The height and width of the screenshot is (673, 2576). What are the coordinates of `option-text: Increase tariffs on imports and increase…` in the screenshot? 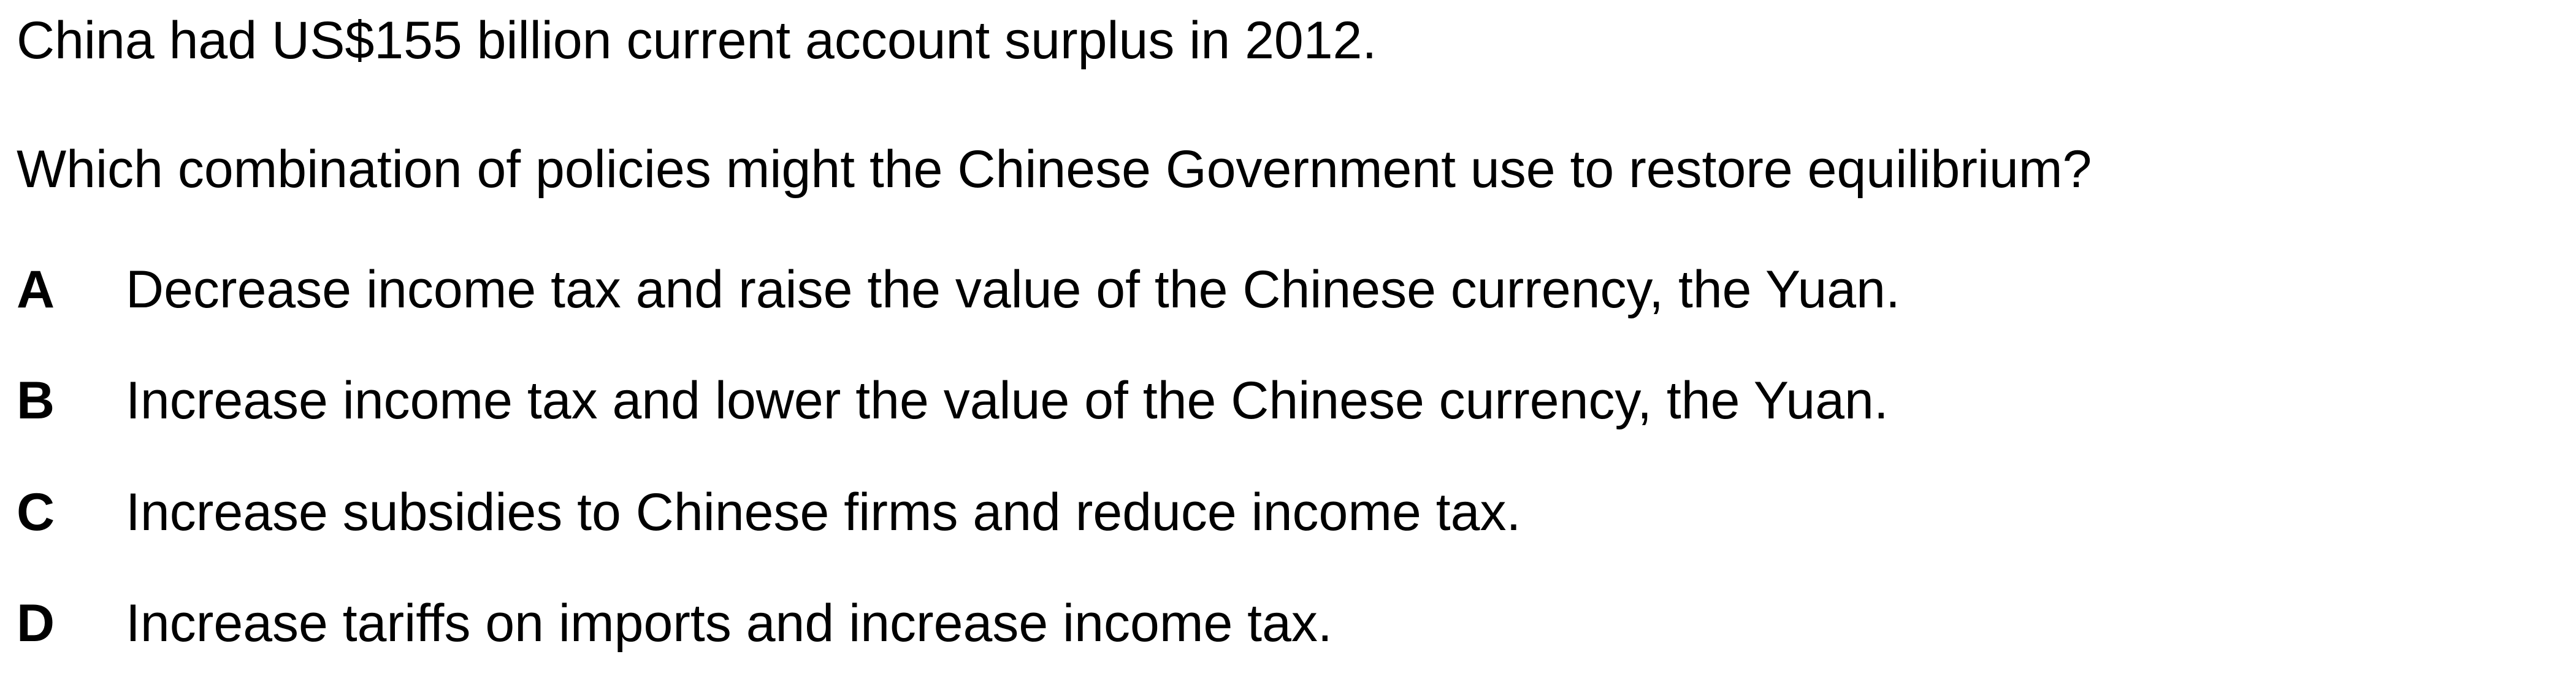 It's located at (729, 623).